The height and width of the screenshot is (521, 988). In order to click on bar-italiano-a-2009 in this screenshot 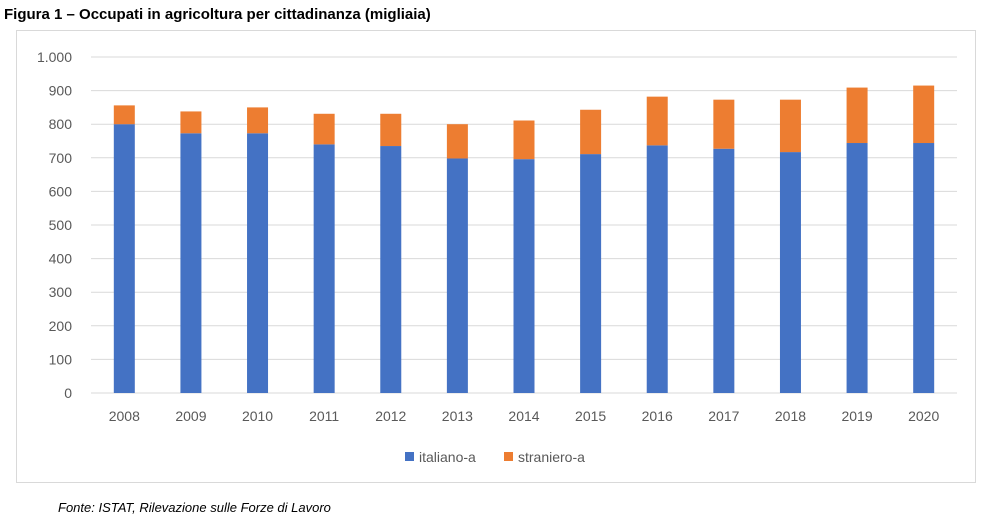, I will do `click(191, 263)`.